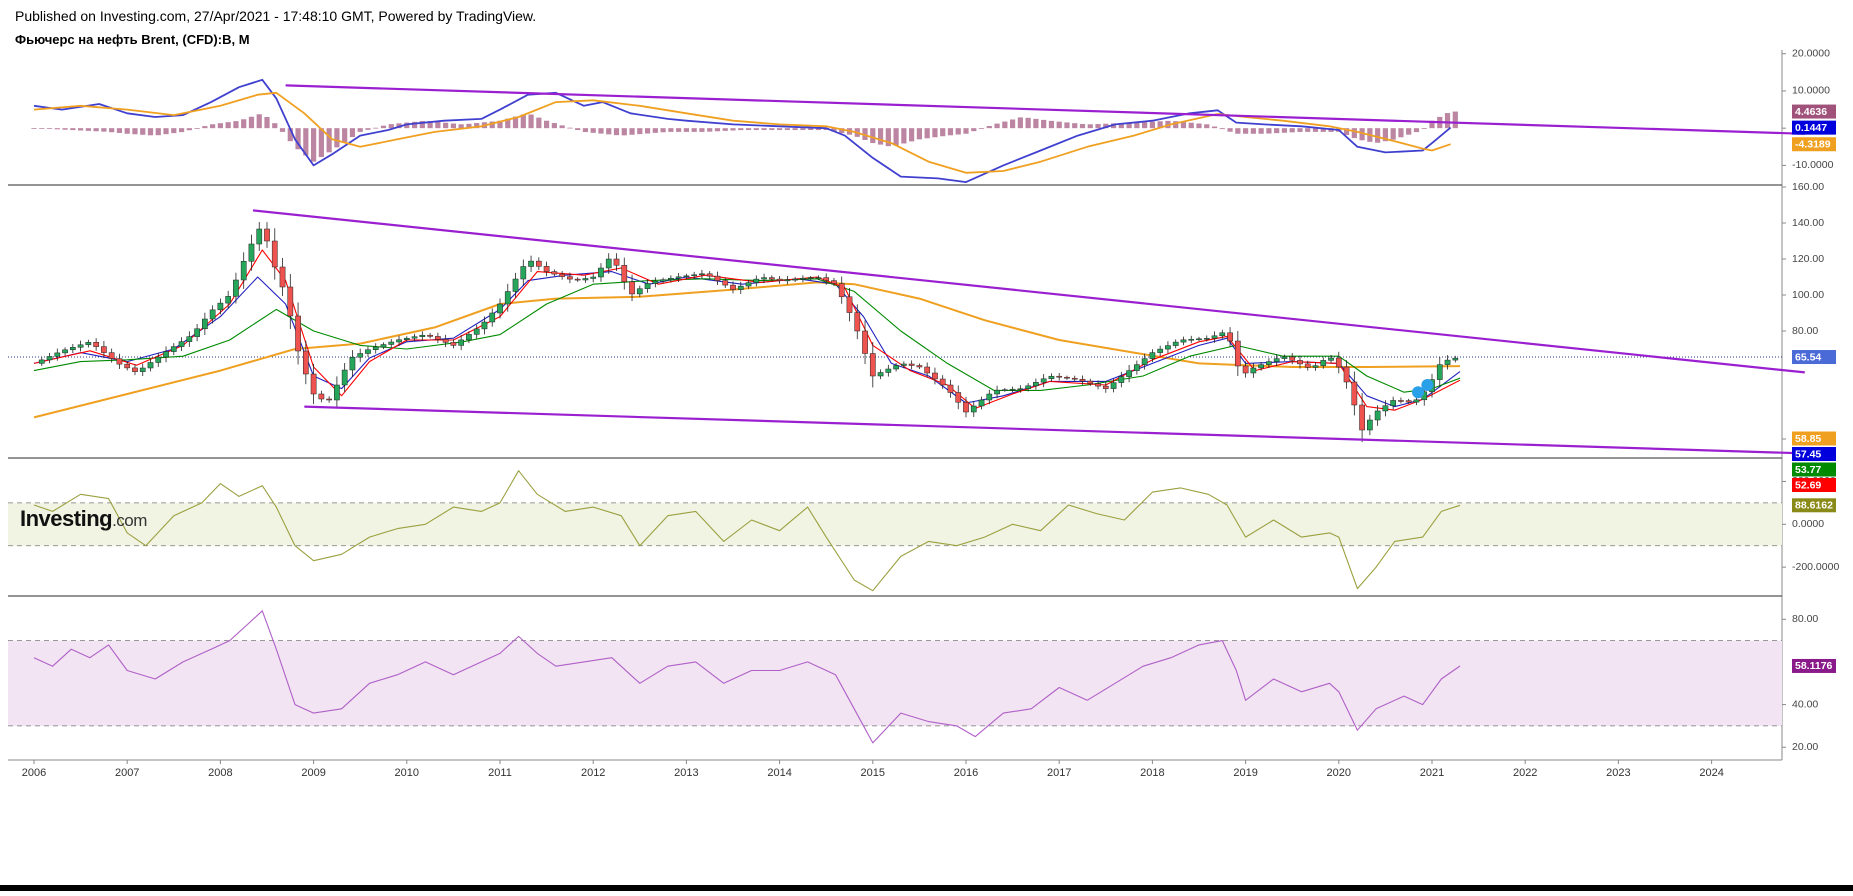 The image size is (1853, 896). Describe the element at coordinates (1814, 665) in the screenshot. I see `rsi-value-badge-bg` at that location.